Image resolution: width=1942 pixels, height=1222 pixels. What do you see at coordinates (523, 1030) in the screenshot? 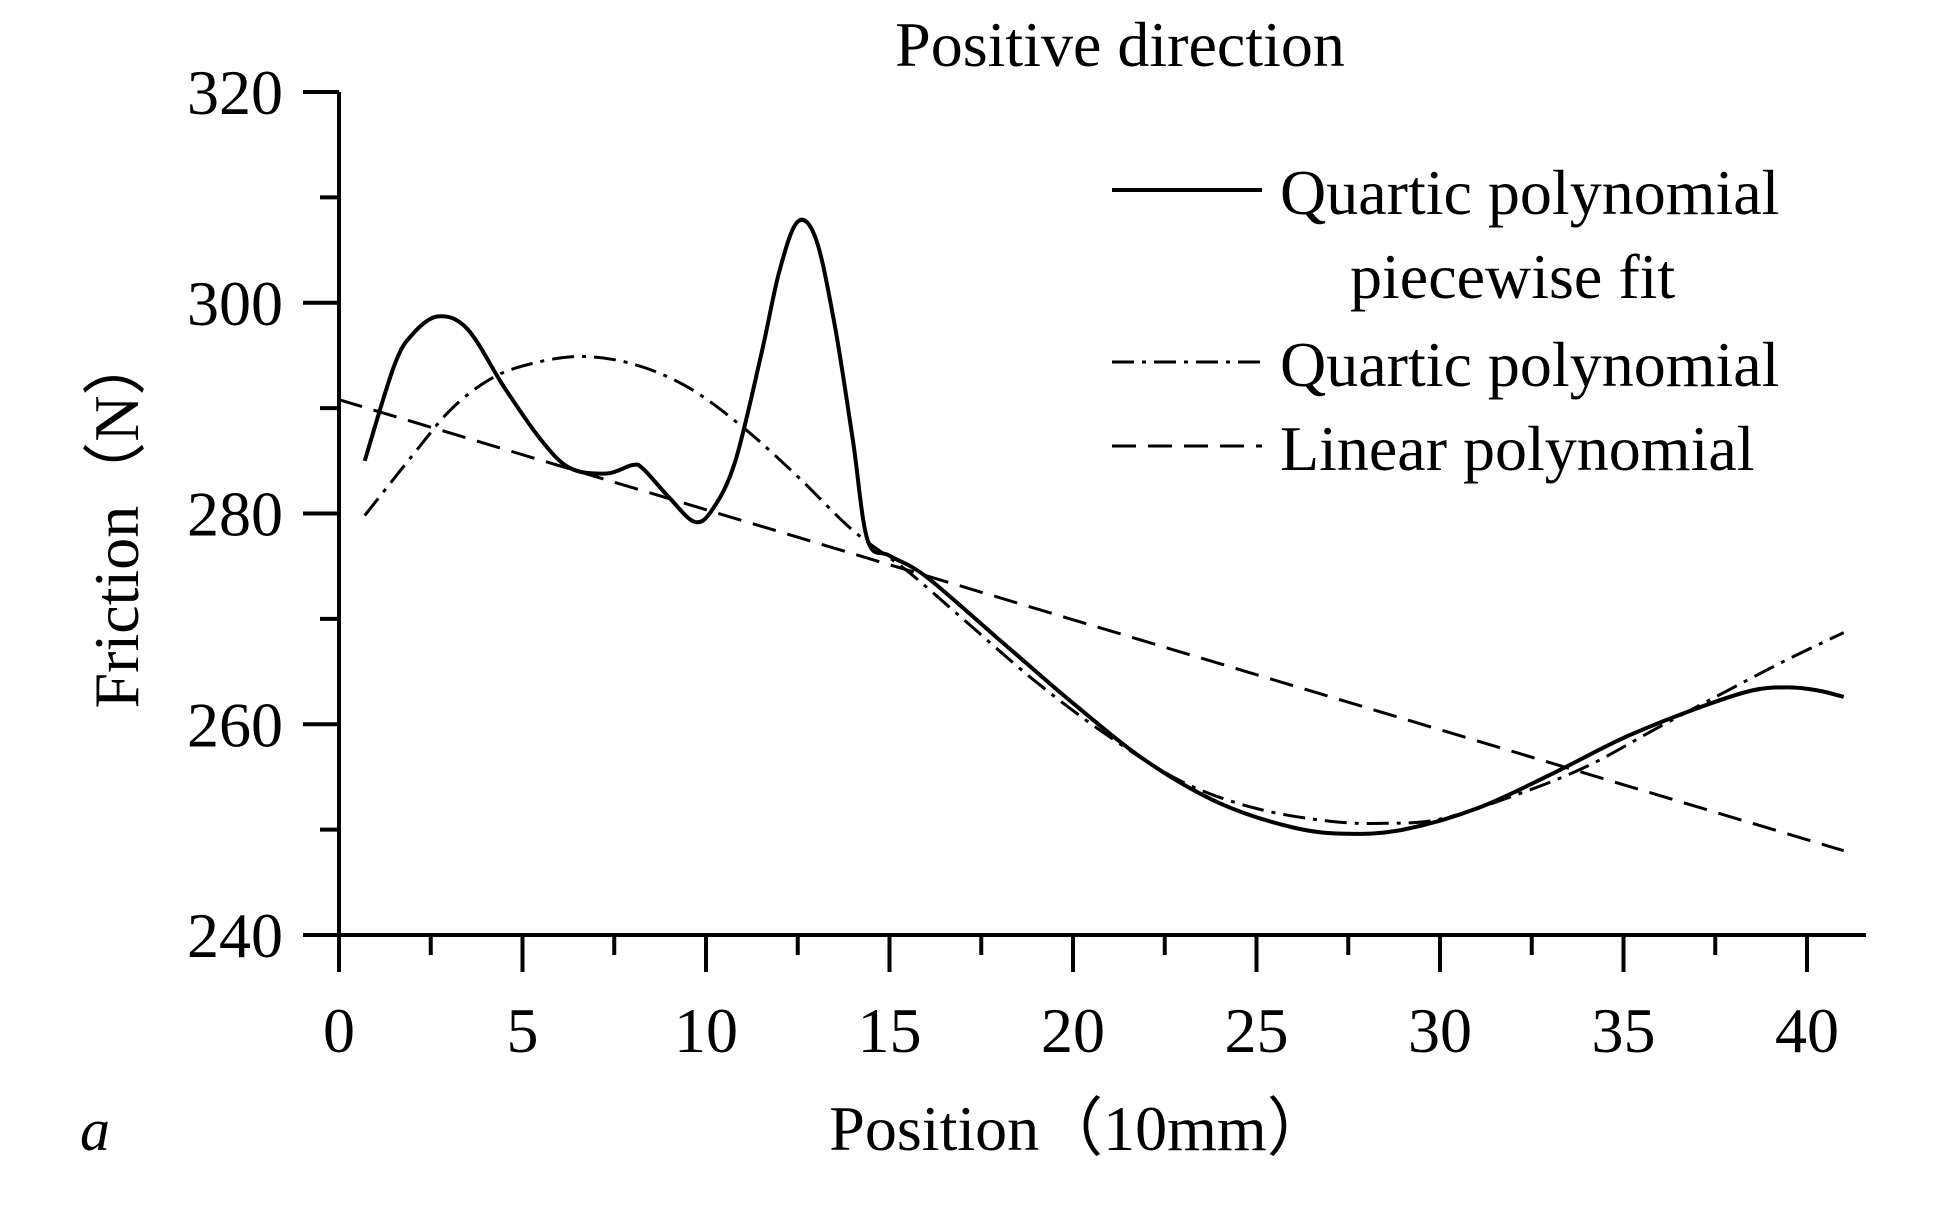
I see `x-tick-label: 5` at bounding box center [523, 1030].